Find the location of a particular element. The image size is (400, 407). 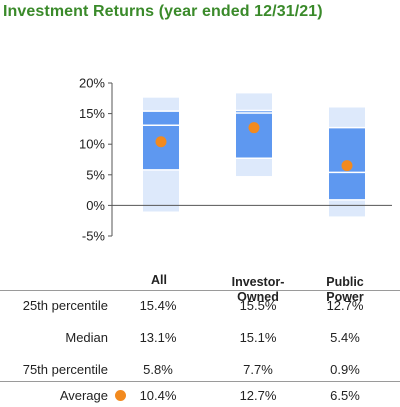

header-separator is located at coordinates (200, 290).